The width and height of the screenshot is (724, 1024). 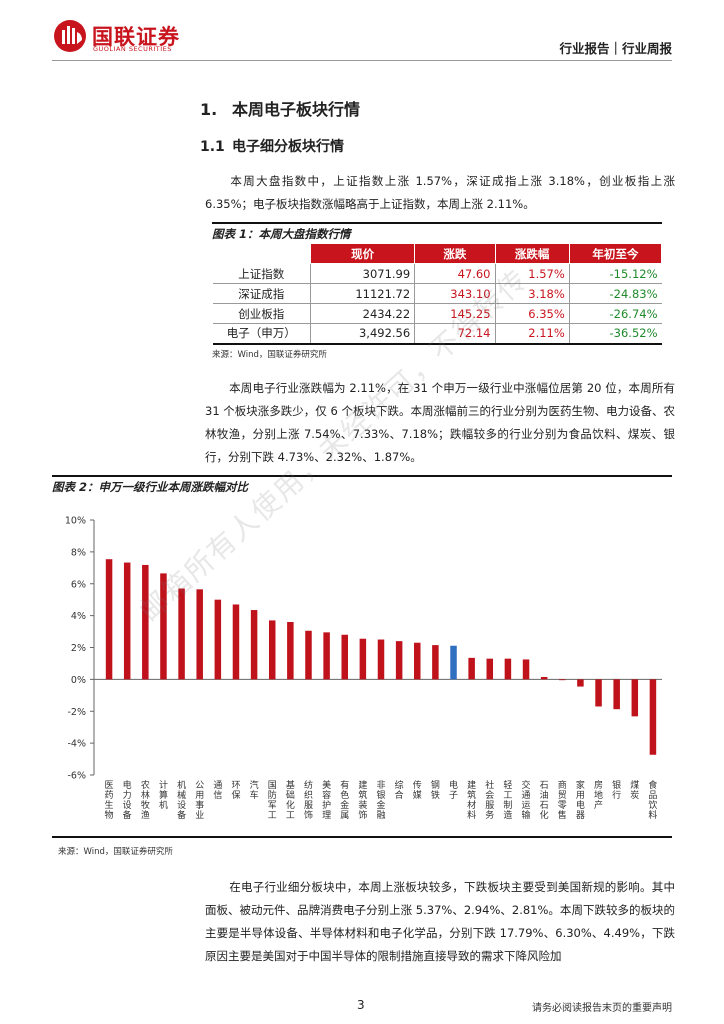 I want to click on table-header-row: 现价 涨跌 涨跌幅 年初至今, so click(x=437, y=253).